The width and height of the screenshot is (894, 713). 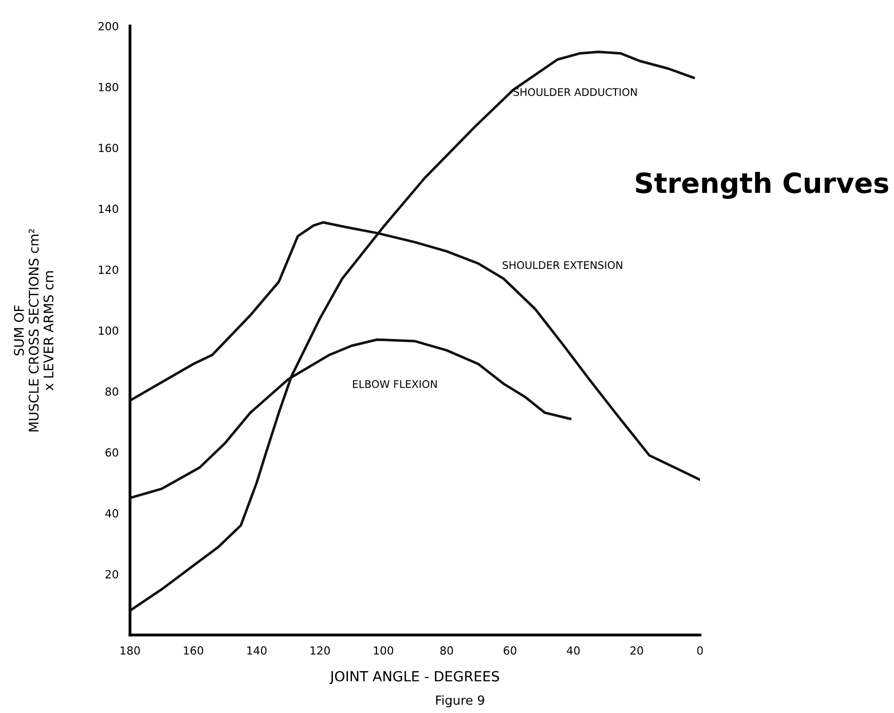 What do you see at coordinates (108, 330) in the screenshot?
I see `y-tick-label: 100` at bounding box center [108, 330].